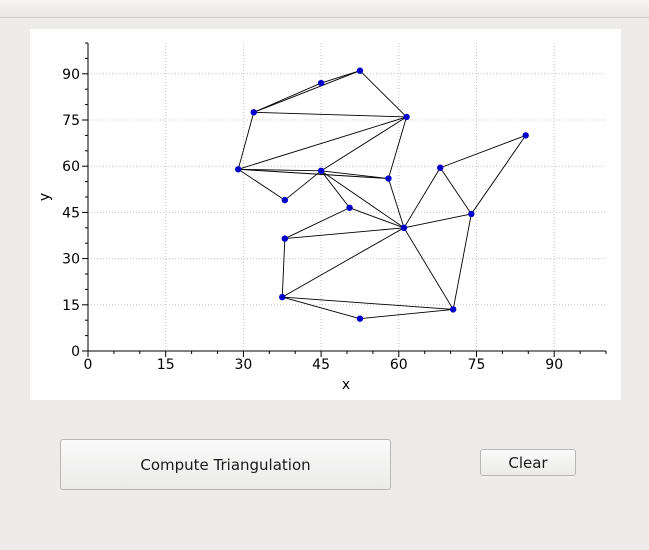 The height and width of the screenshot is (550, 649). What do you see at coordinates (399, 365) in the screenshot?
I see `x-tick-label: 60` at bounding box center [399, 365].